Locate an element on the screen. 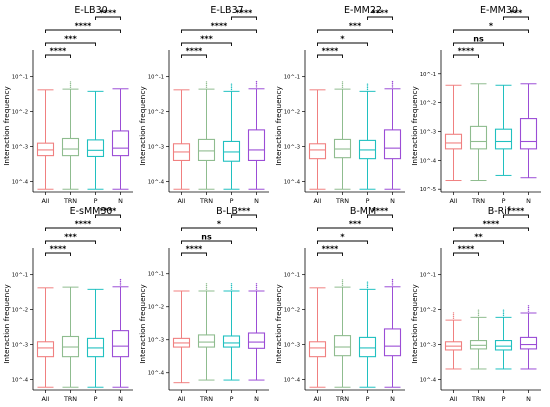 The image size is (550, 407). significance-label: * is located at coordinates (342, 237).